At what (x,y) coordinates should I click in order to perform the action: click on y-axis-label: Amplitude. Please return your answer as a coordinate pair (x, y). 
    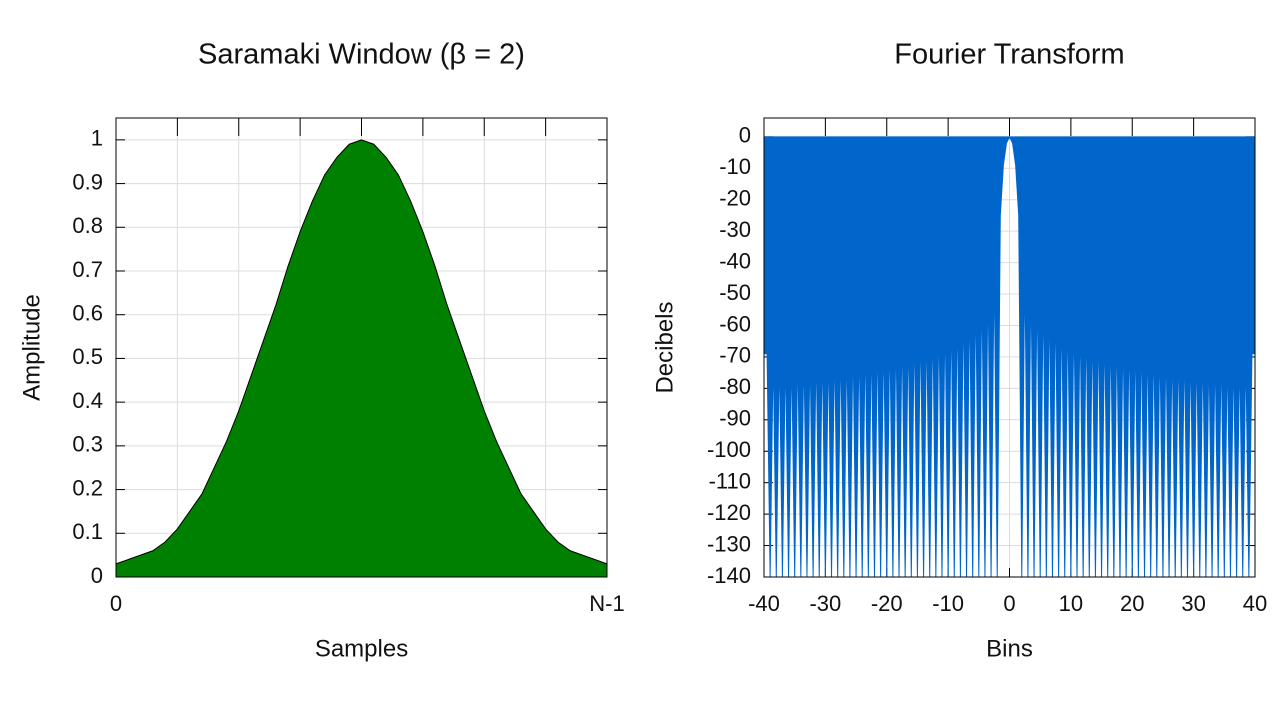
    Looking at the image, I should click on (31, 347).